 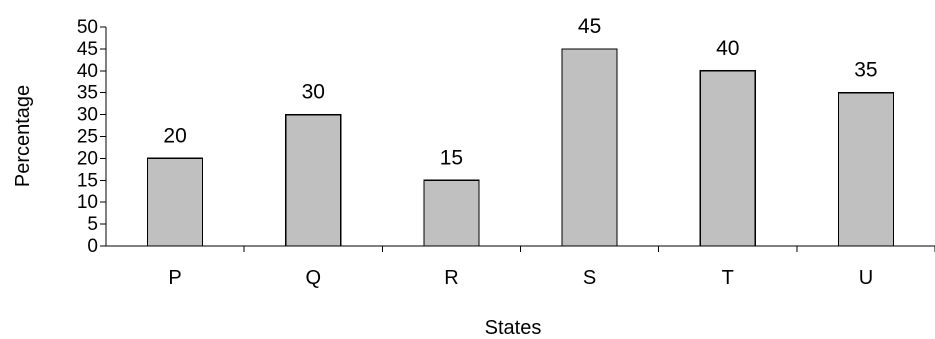 What do you see at coordinates (174, 278) in the screenshot?
I see `x-tick-label-p: P` at bounding box center [174, 278].